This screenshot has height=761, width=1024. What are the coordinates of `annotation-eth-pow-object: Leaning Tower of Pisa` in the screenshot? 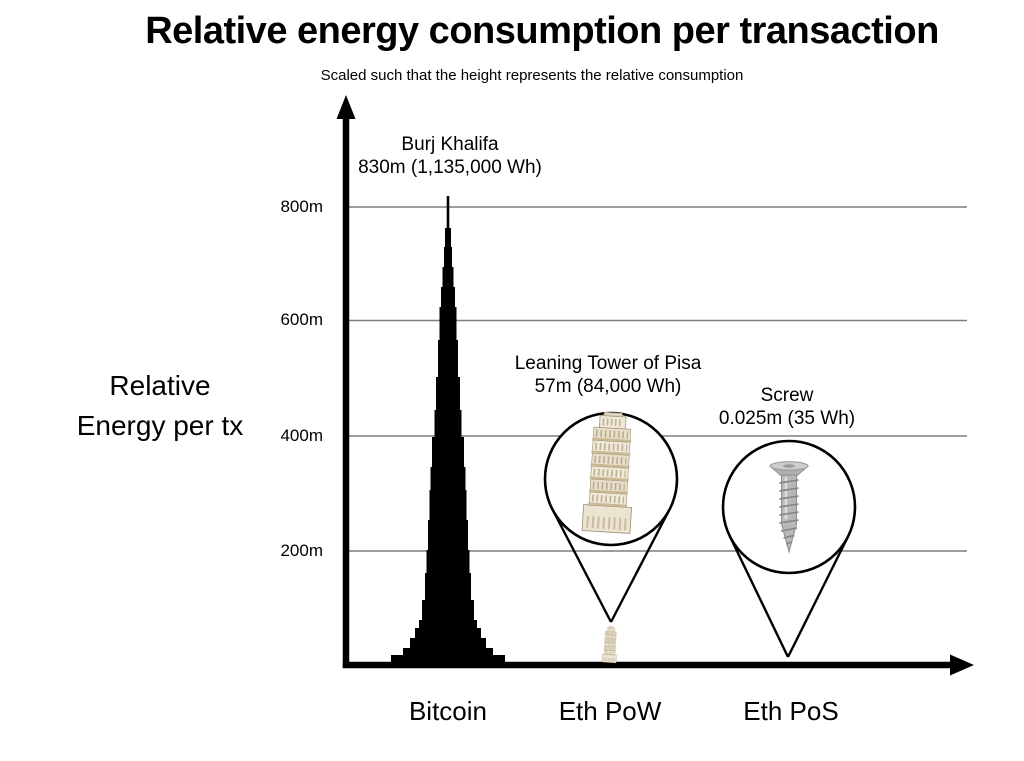 It's located at (608, 363).